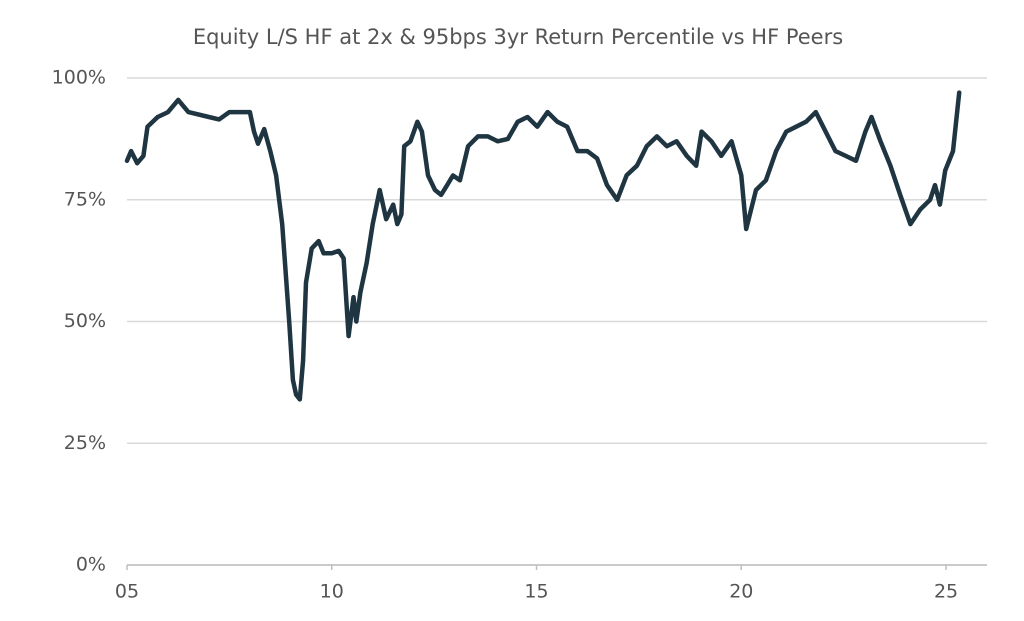 Image resolution: width=1024 pixels, height=621 pixels. What do you see at coordinates (946, 592) in the screenshot?
I see `x-tick-label: 25` at bounding box center [946, 592].